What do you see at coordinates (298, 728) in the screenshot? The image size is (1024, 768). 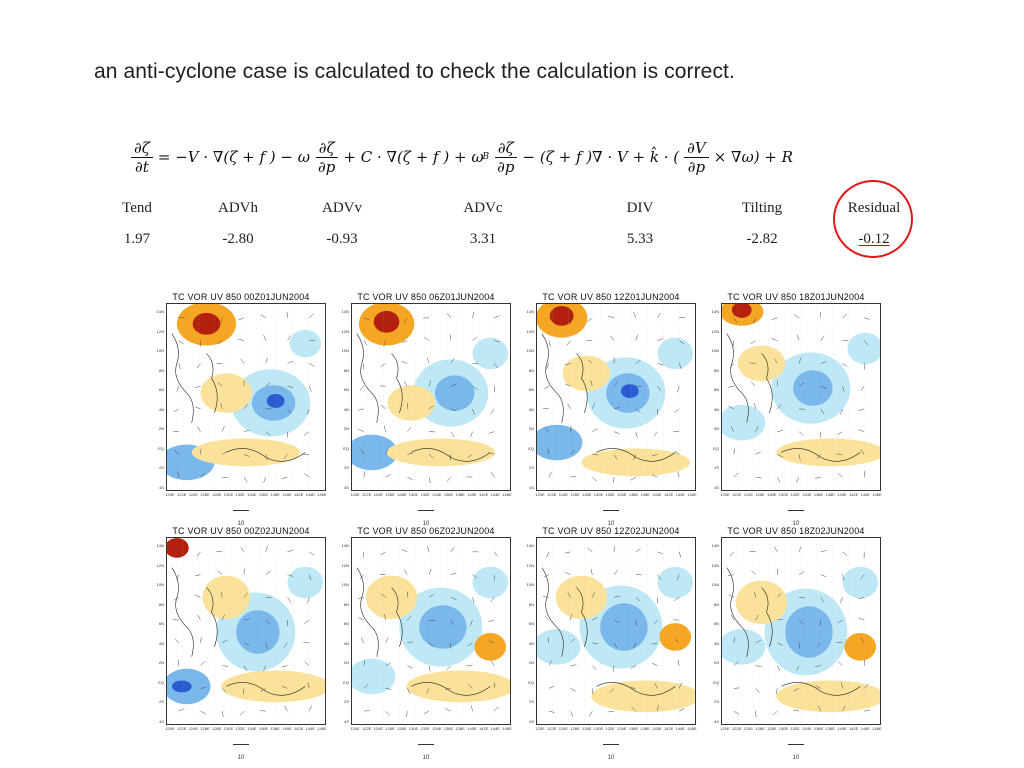 I see `longitude-tick: 142E` at bounding box center [298, 728].